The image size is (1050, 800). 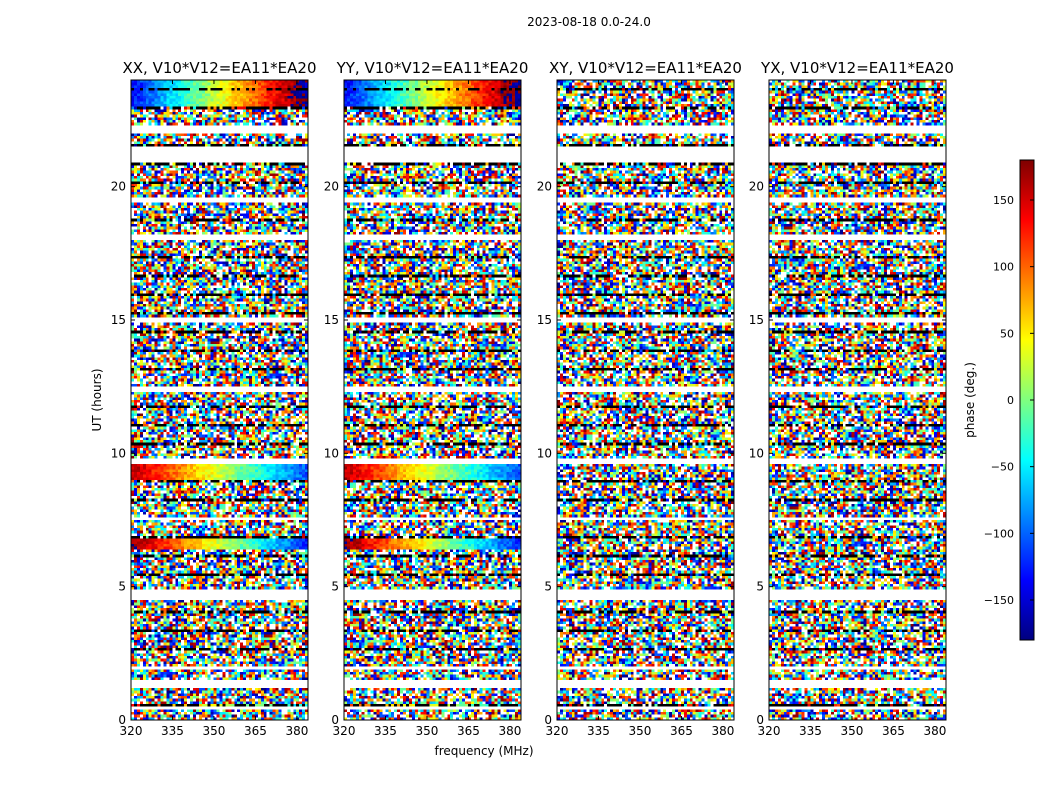 What do you see at coordinates (970, 400) in the screenshot?
I see `colorbar-label: phase (deg.)` at bounding box center [970, 400].